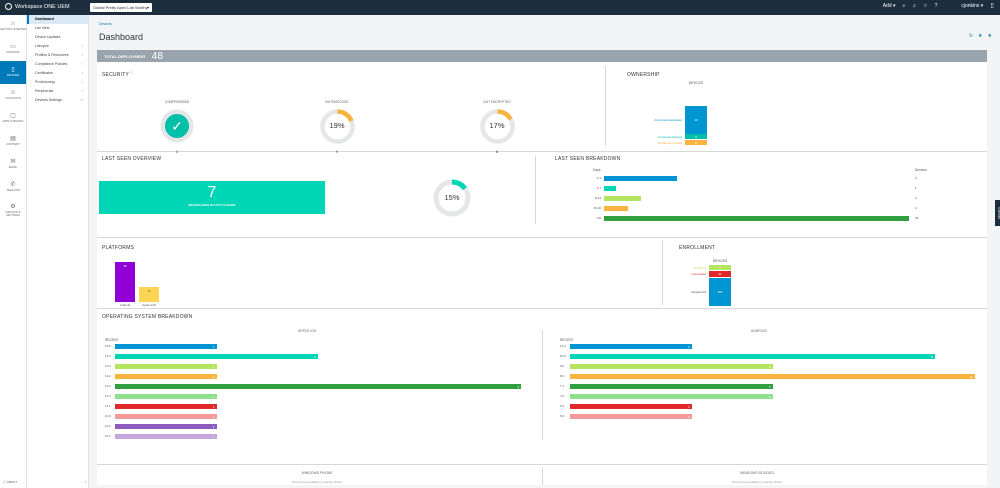 The image size is (1000, 488). I want to click on favorite-star-icon: ☆, so click(925, 6).